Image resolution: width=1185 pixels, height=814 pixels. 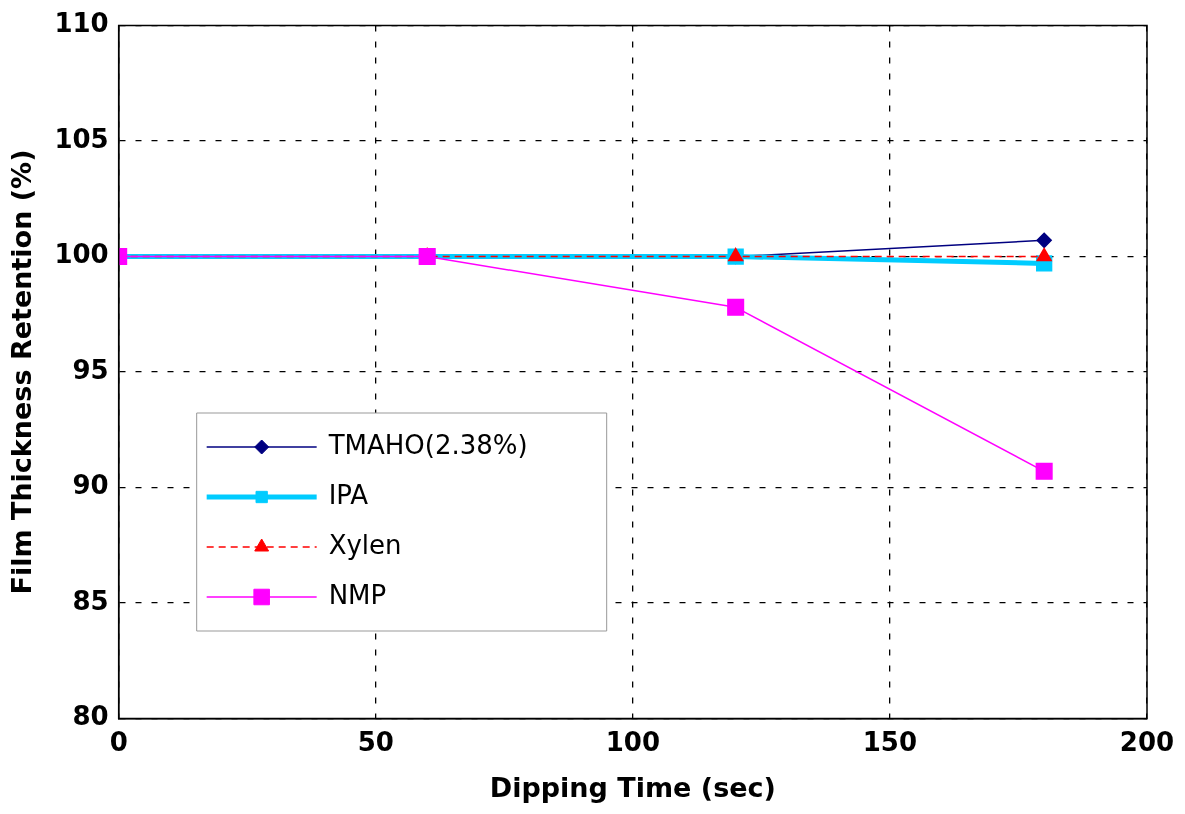 I want to click on x-tick-label: 0, so click(x=118, y=741).